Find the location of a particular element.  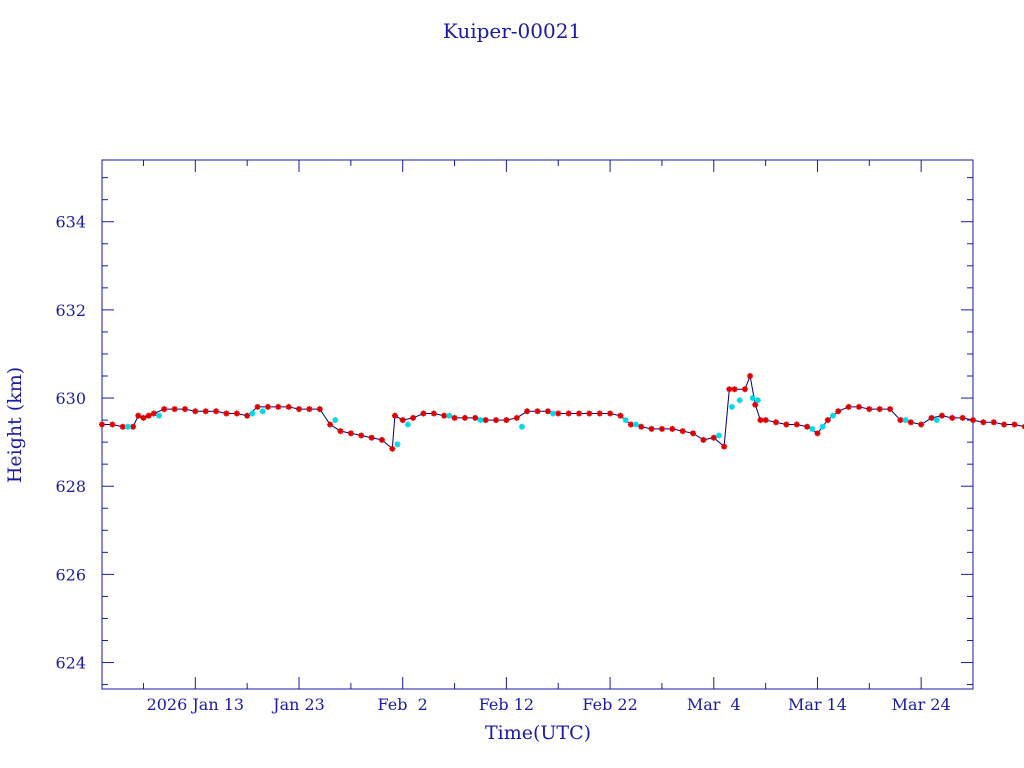

height-series-line is located at coordinates (563, 412).